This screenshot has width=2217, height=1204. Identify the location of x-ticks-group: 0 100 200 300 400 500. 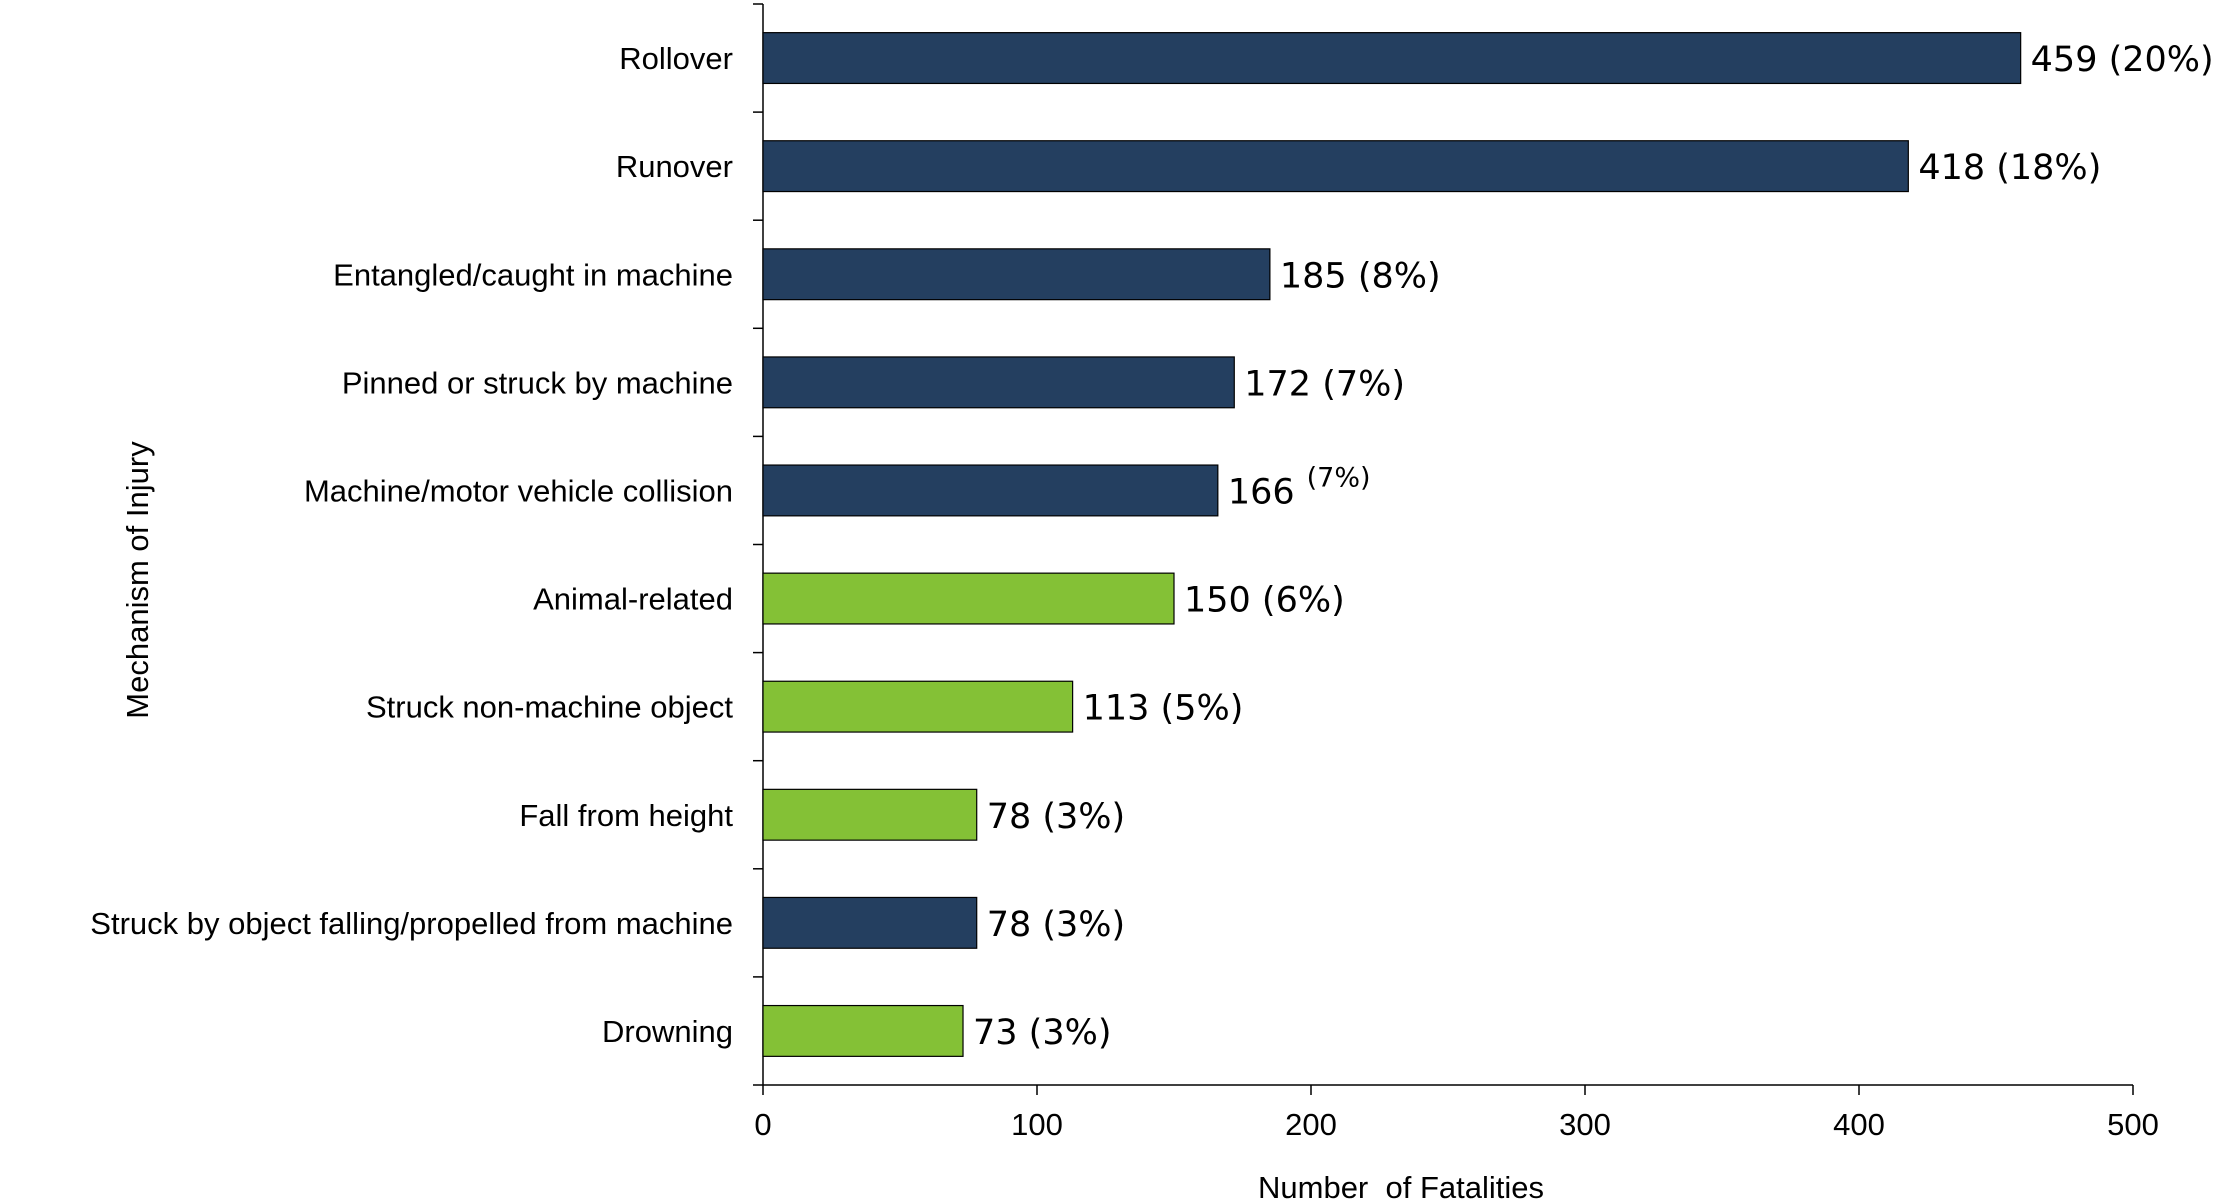
(1456, 1113).